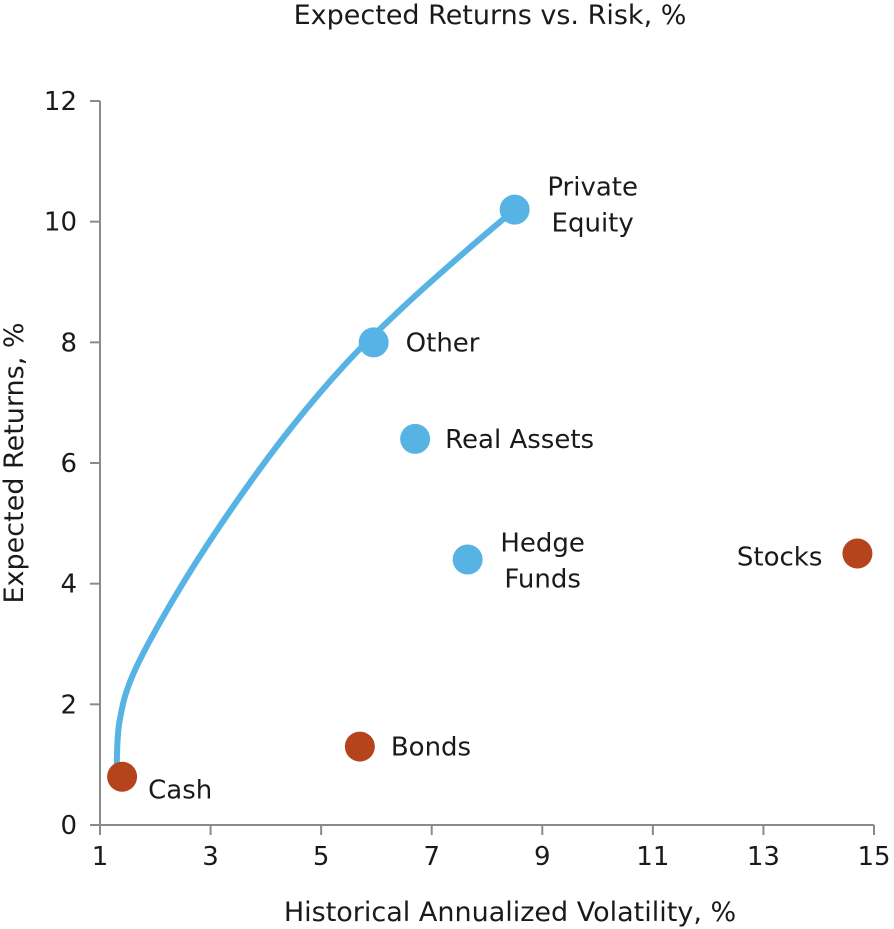  Describe the element at coordinates (592, 206) in the screenshot. I see `data-point-label: Private Equity` at that location.